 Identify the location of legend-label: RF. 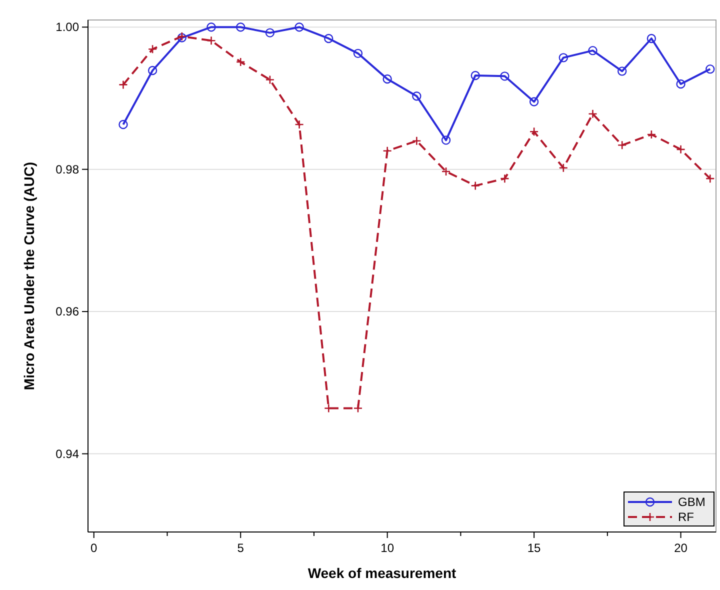
(686, 517).